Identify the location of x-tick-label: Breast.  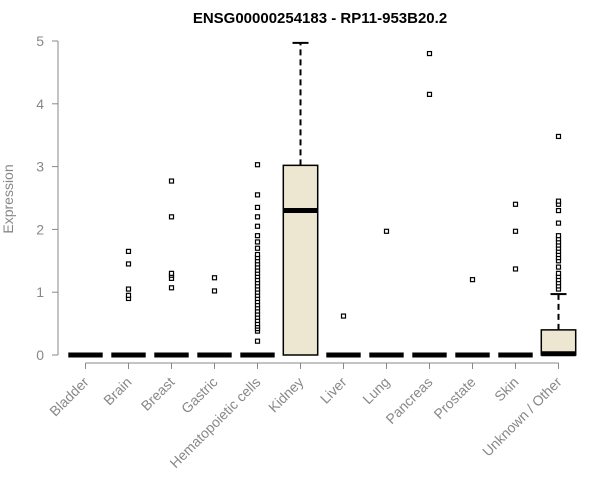
(158, 394).